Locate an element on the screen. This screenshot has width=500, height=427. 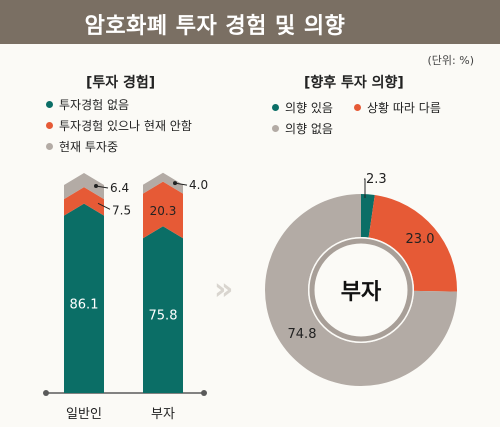
title-bar: 암호화폐 투자 경험 및 의향 is located at coordinates (250, 22).